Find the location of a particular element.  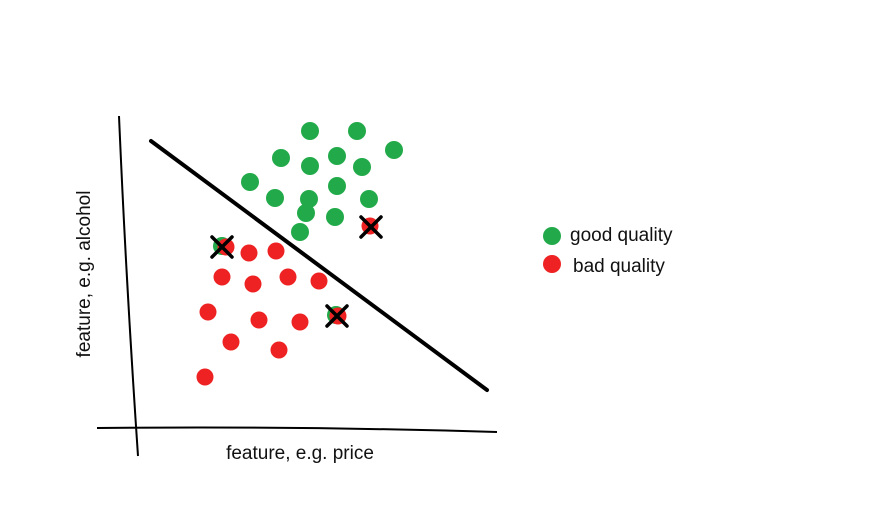

misclassified-marks is located at coordinates (296, 271).